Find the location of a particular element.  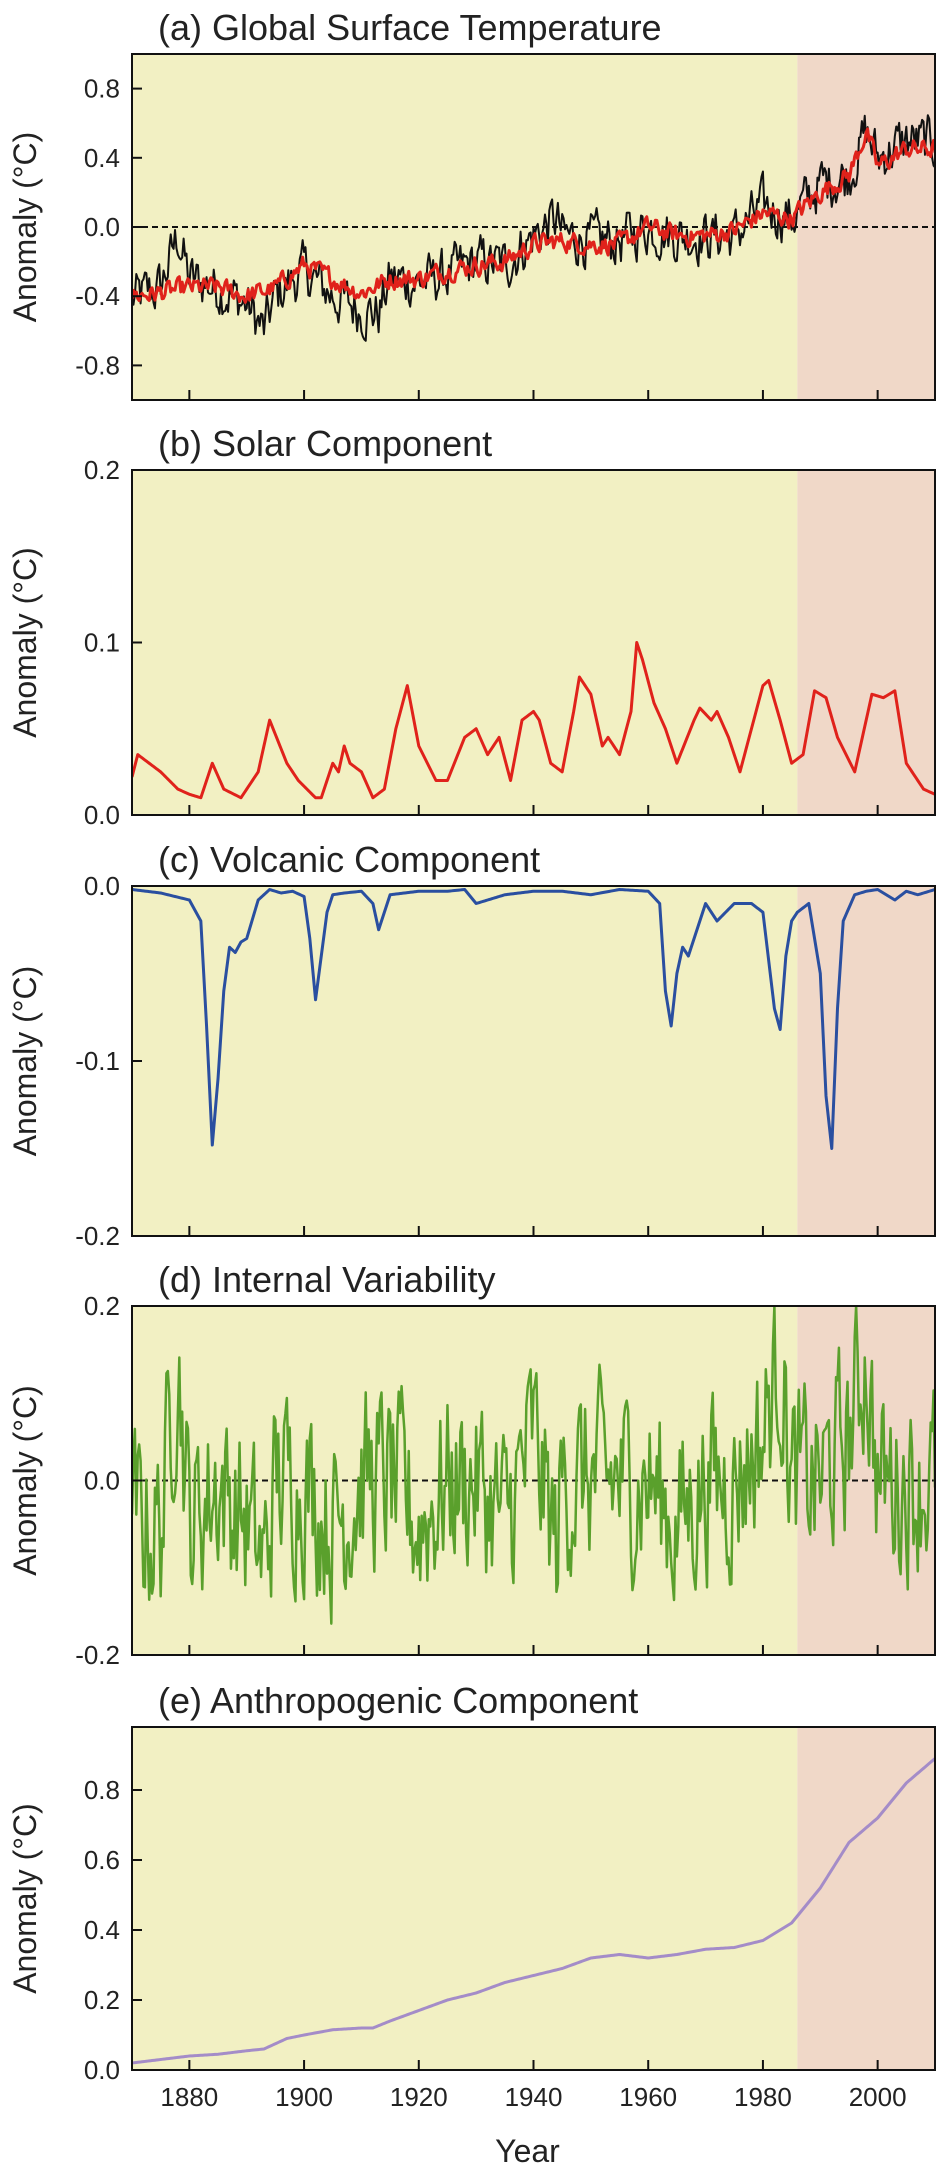

panel-title: (b) Solar Component is located at coordinates (325, 443).